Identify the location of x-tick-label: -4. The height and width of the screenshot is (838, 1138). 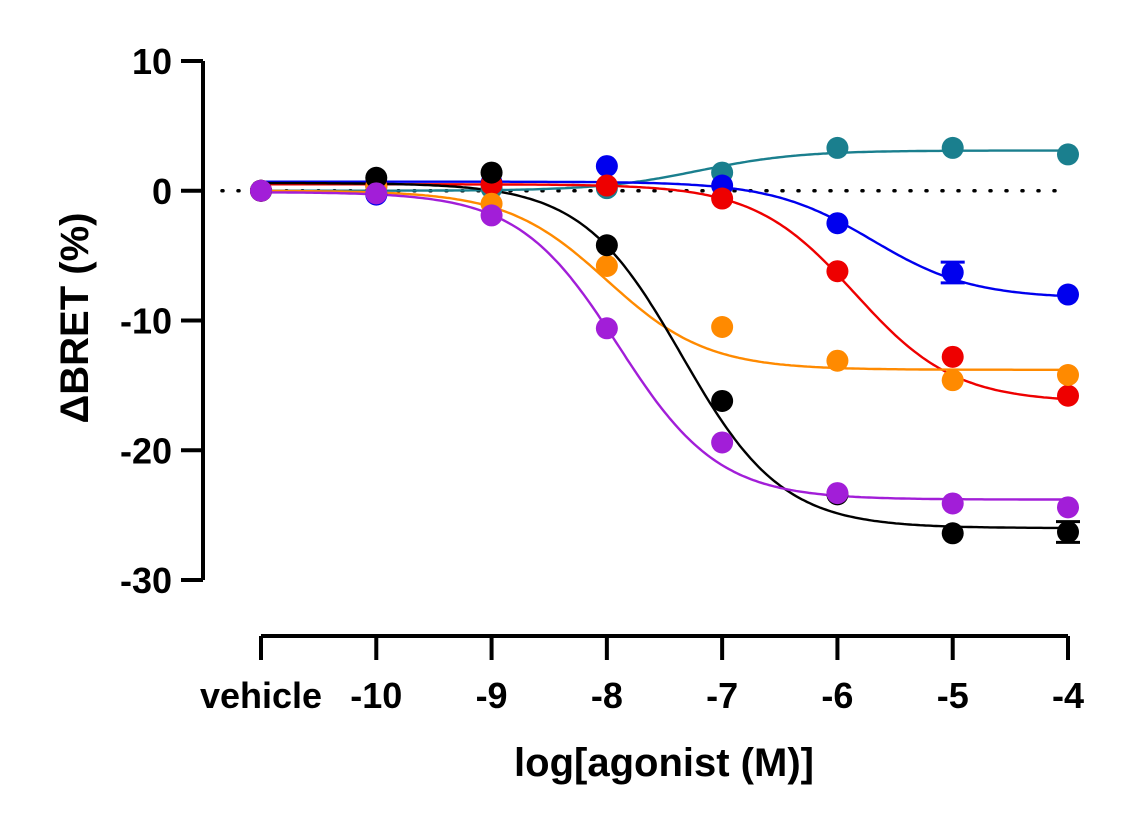
(1068, 695).